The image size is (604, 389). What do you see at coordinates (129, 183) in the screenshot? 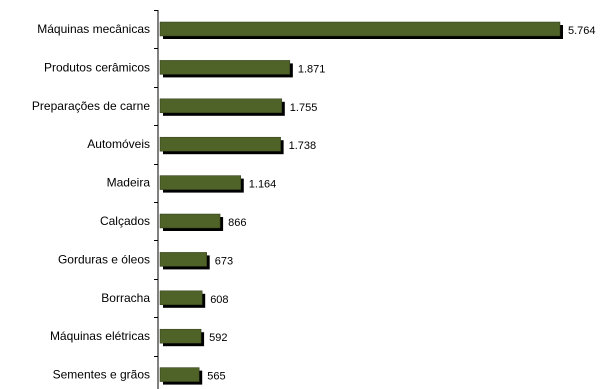
I see `category-label: Madeira` at bounding box center [129, 183].